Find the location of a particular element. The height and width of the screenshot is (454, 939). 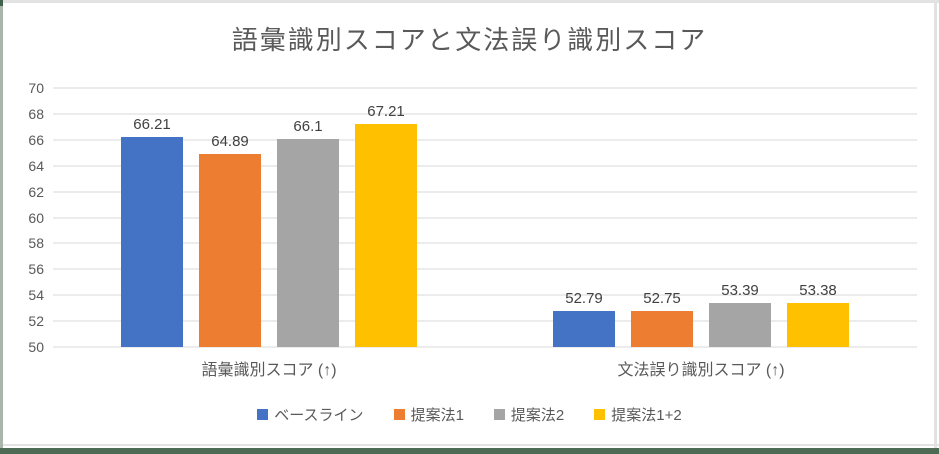

bar-提案法1-2 is located at coordinates (662, 329).